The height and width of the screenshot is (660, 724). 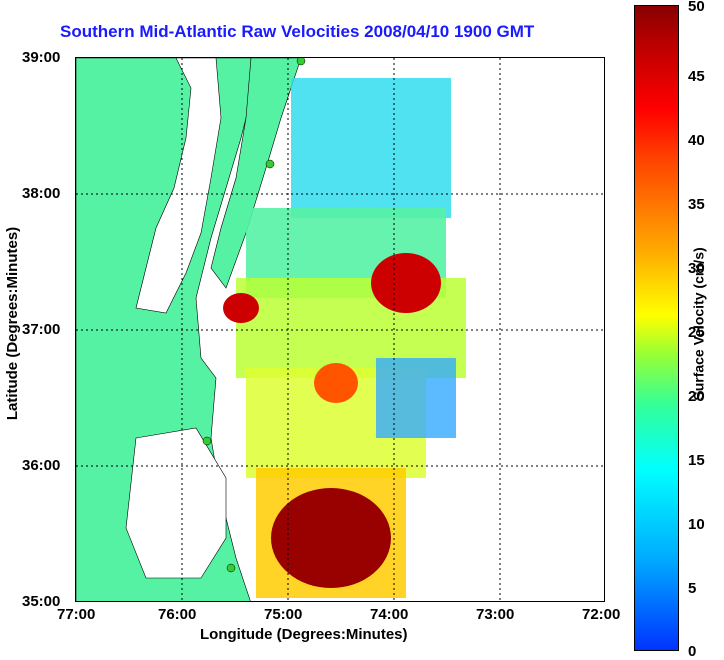 What do you see at coordinates (178, 186) in the screenshot?
I see `chesapeake-bay` at bounding box center [178, 186].